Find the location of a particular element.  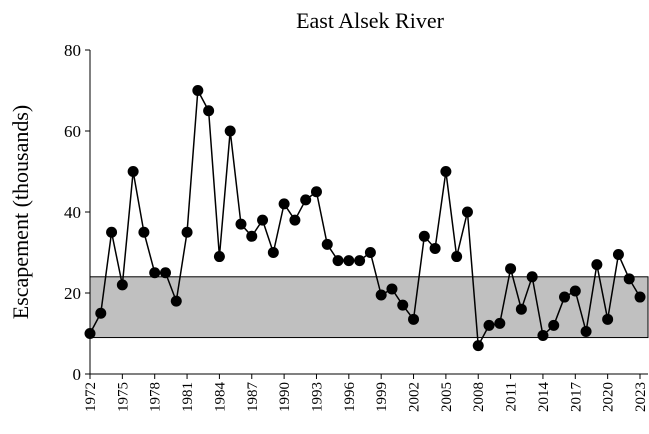

x-tick-label: 2014 is located at coordinates (544, 397).